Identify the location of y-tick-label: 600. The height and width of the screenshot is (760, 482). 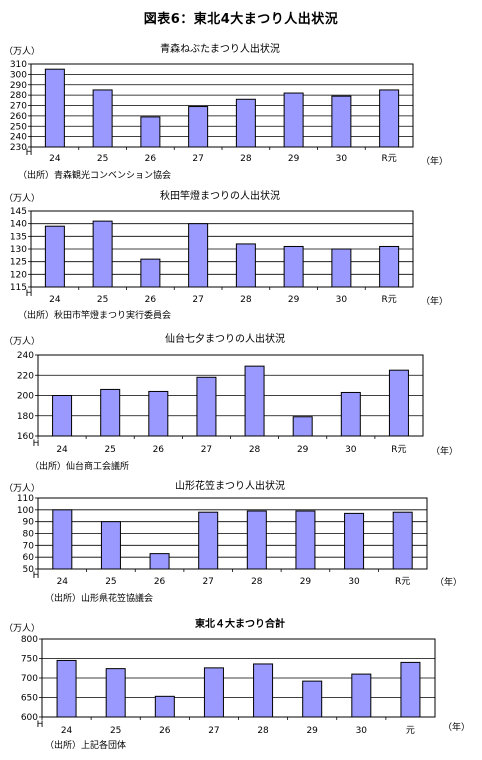
(29, 718).